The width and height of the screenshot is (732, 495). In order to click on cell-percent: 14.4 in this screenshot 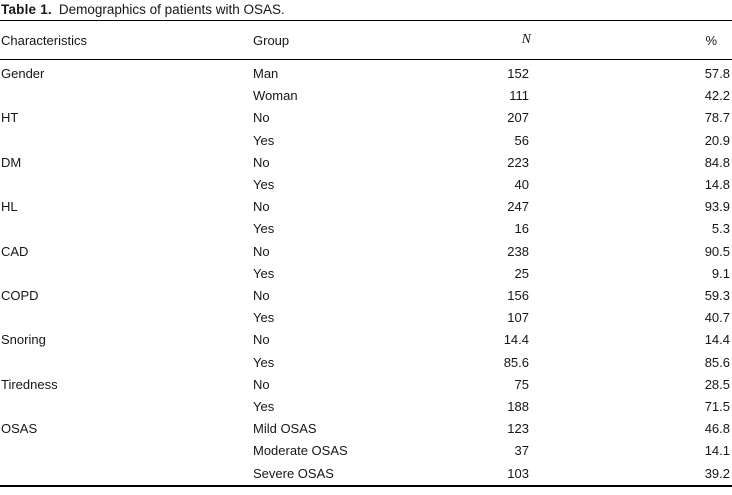, I will do `click(717, 340)`.